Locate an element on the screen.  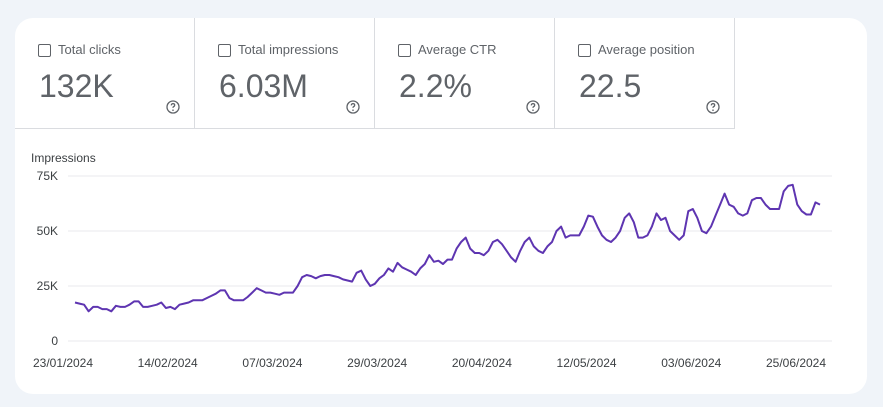
y-axis-title: Impressions is located at coordinates (63, 158).